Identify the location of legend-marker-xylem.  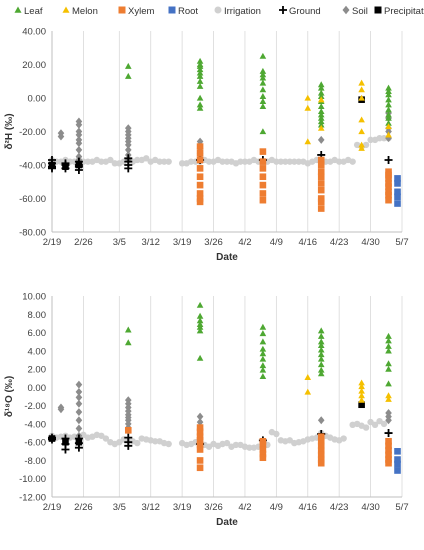
(122, 10).